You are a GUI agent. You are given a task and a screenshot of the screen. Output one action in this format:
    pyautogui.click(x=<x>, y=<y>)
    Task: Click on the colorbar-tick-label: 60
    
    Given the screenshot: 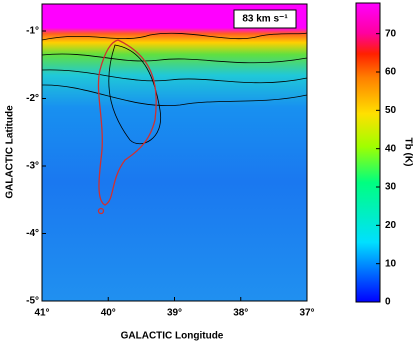 What is the action you would take?
    pyautogui.click(x=391, y=72)
    